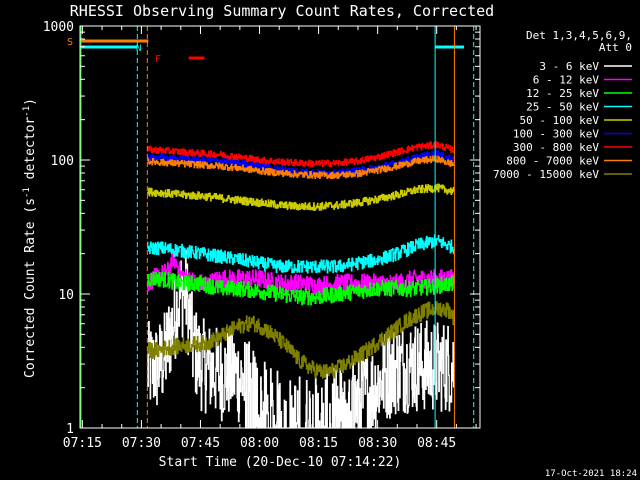 This screenshot has height=480, width=640. What do you see at coordinates (70, 42) in the screenshot?
I see `saa-flag-label: S` at bounding box center [70, 42].